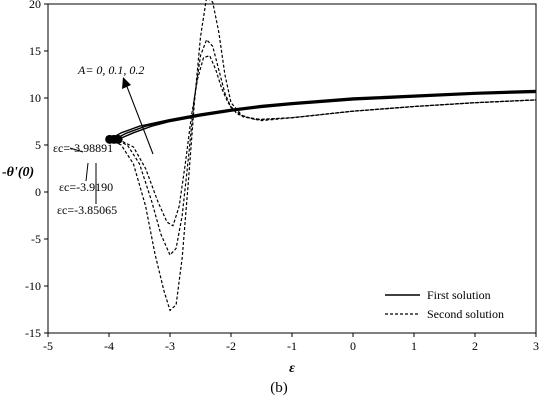 The width and height of the screenshot is (550, 401). What do you see at coordinates (48, 346) in the screenshot?
I see `x-tick-label: -5` at bounding box center [48, 346].